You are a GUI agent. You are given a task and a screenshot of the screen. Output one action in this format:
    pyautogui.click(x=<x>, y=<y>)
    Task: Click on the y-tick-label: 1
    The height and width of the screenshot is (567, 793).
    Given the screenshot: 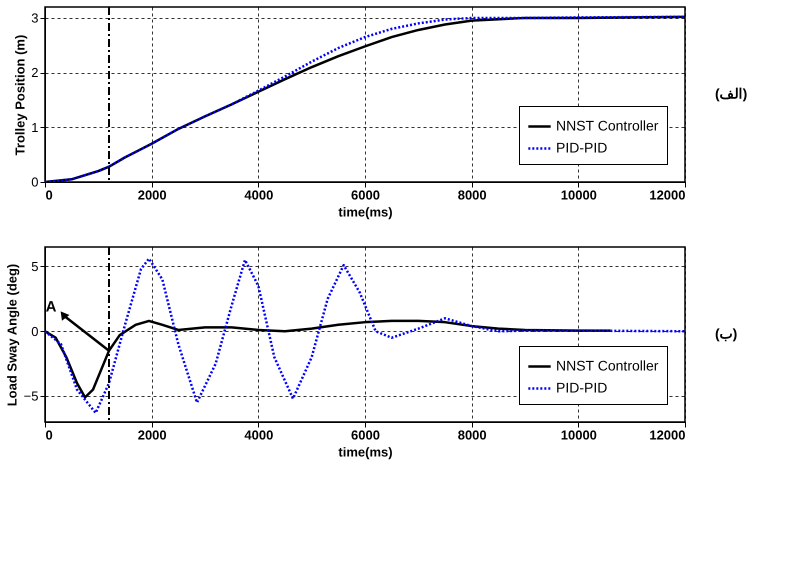 What is the action you would take?
    pyautogui.click(x=34, y=127)
    